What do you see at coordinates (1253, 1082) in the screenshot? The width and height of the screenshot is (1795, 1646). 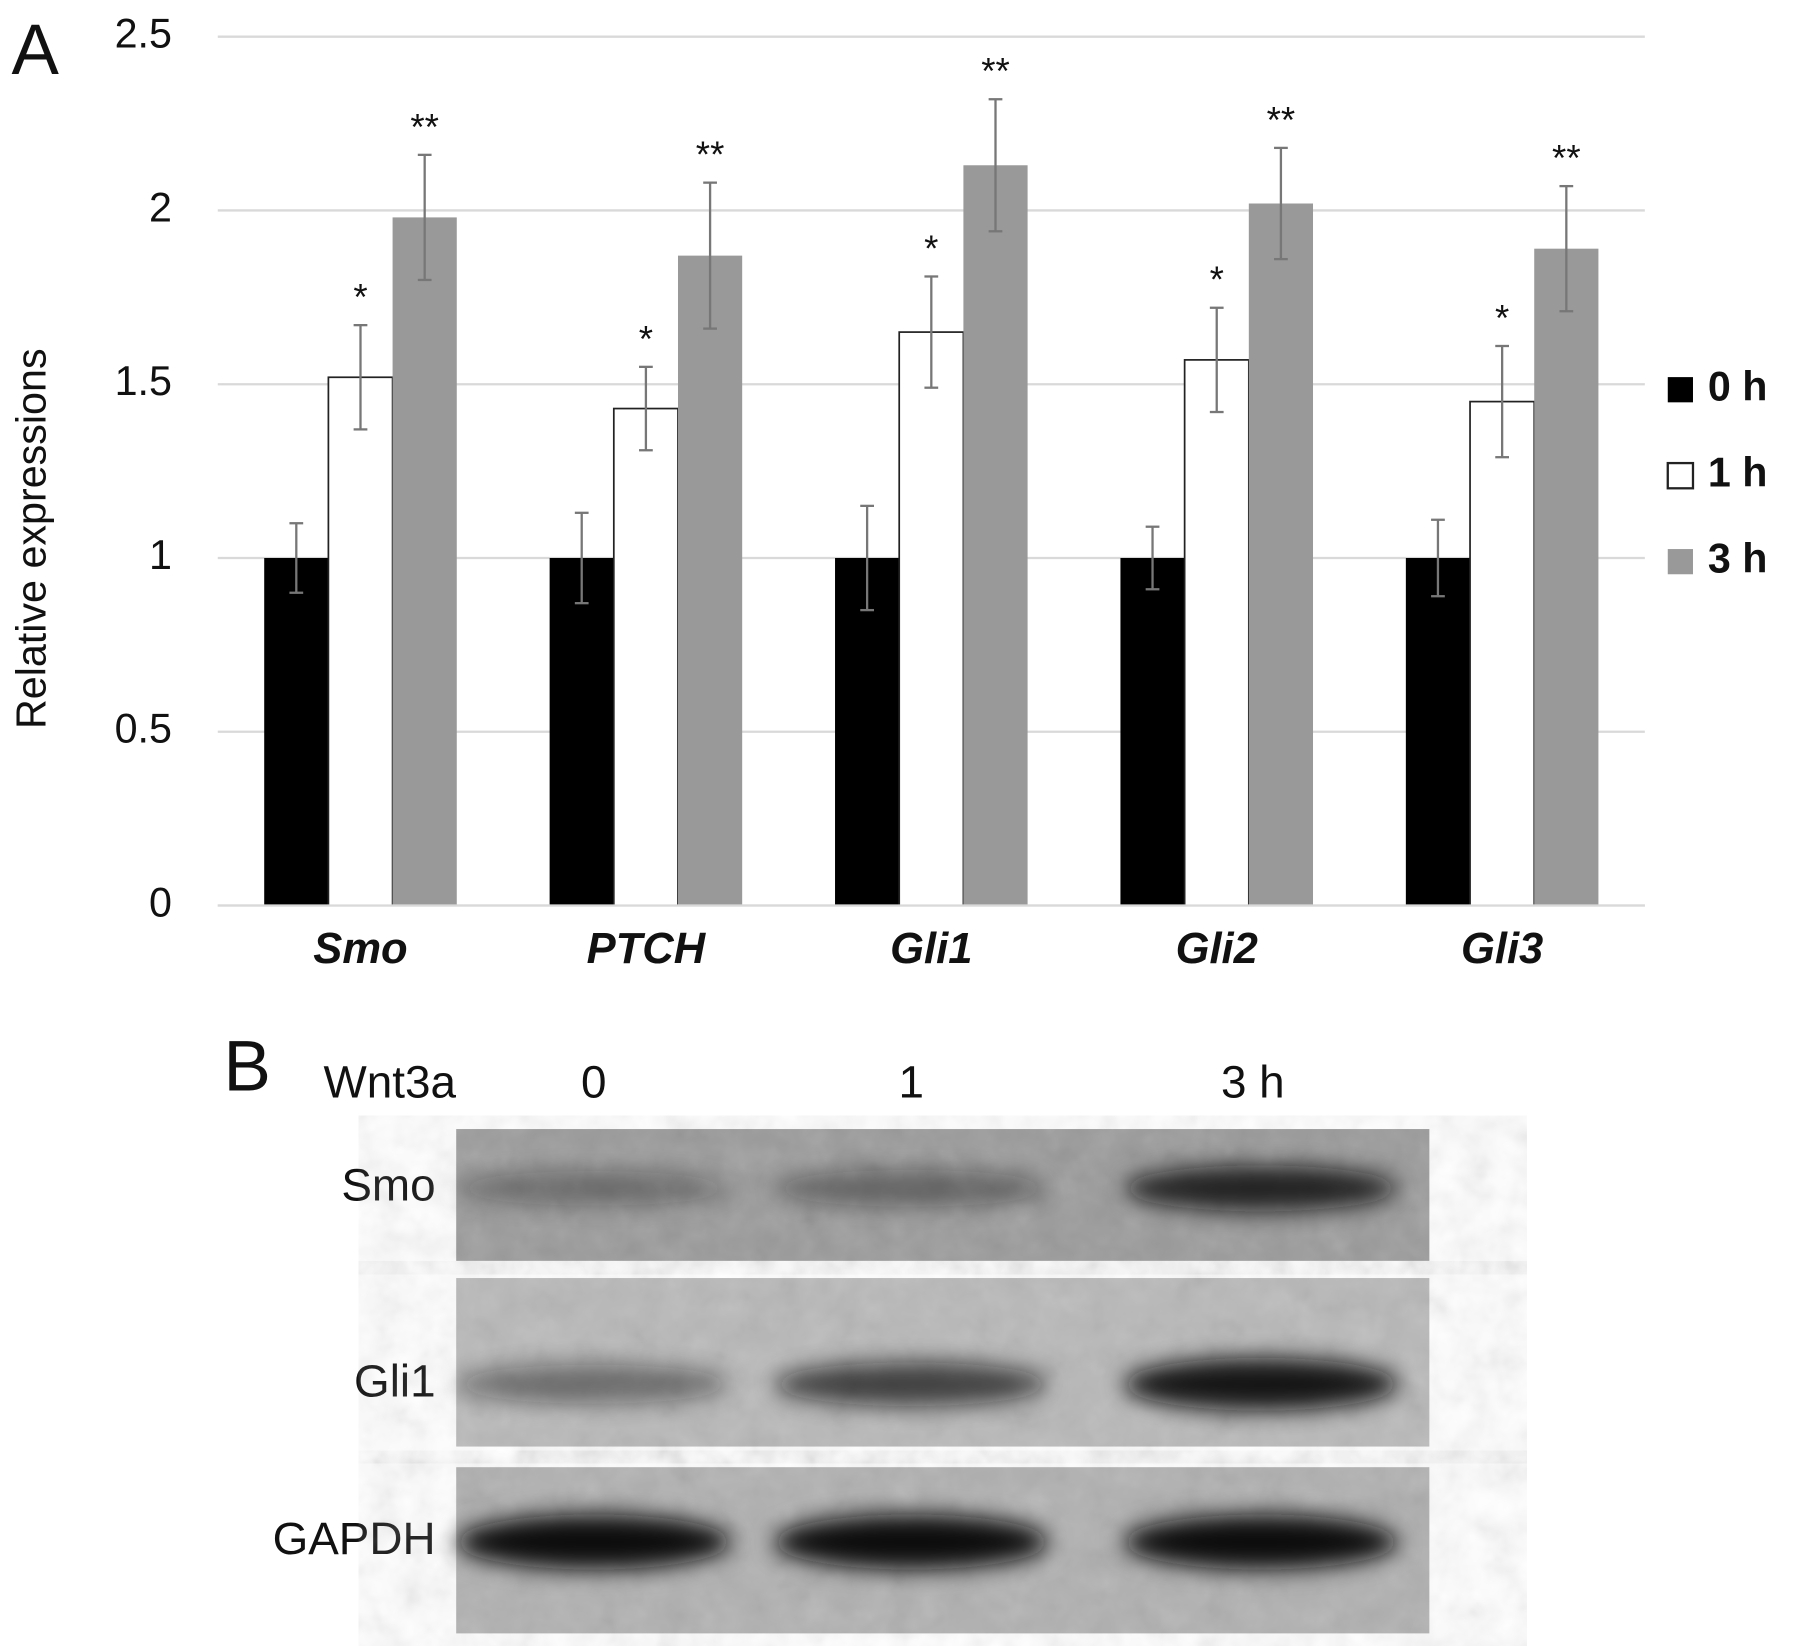 I see `lane-label: 3 h` at bounding box center [1253, 1082].